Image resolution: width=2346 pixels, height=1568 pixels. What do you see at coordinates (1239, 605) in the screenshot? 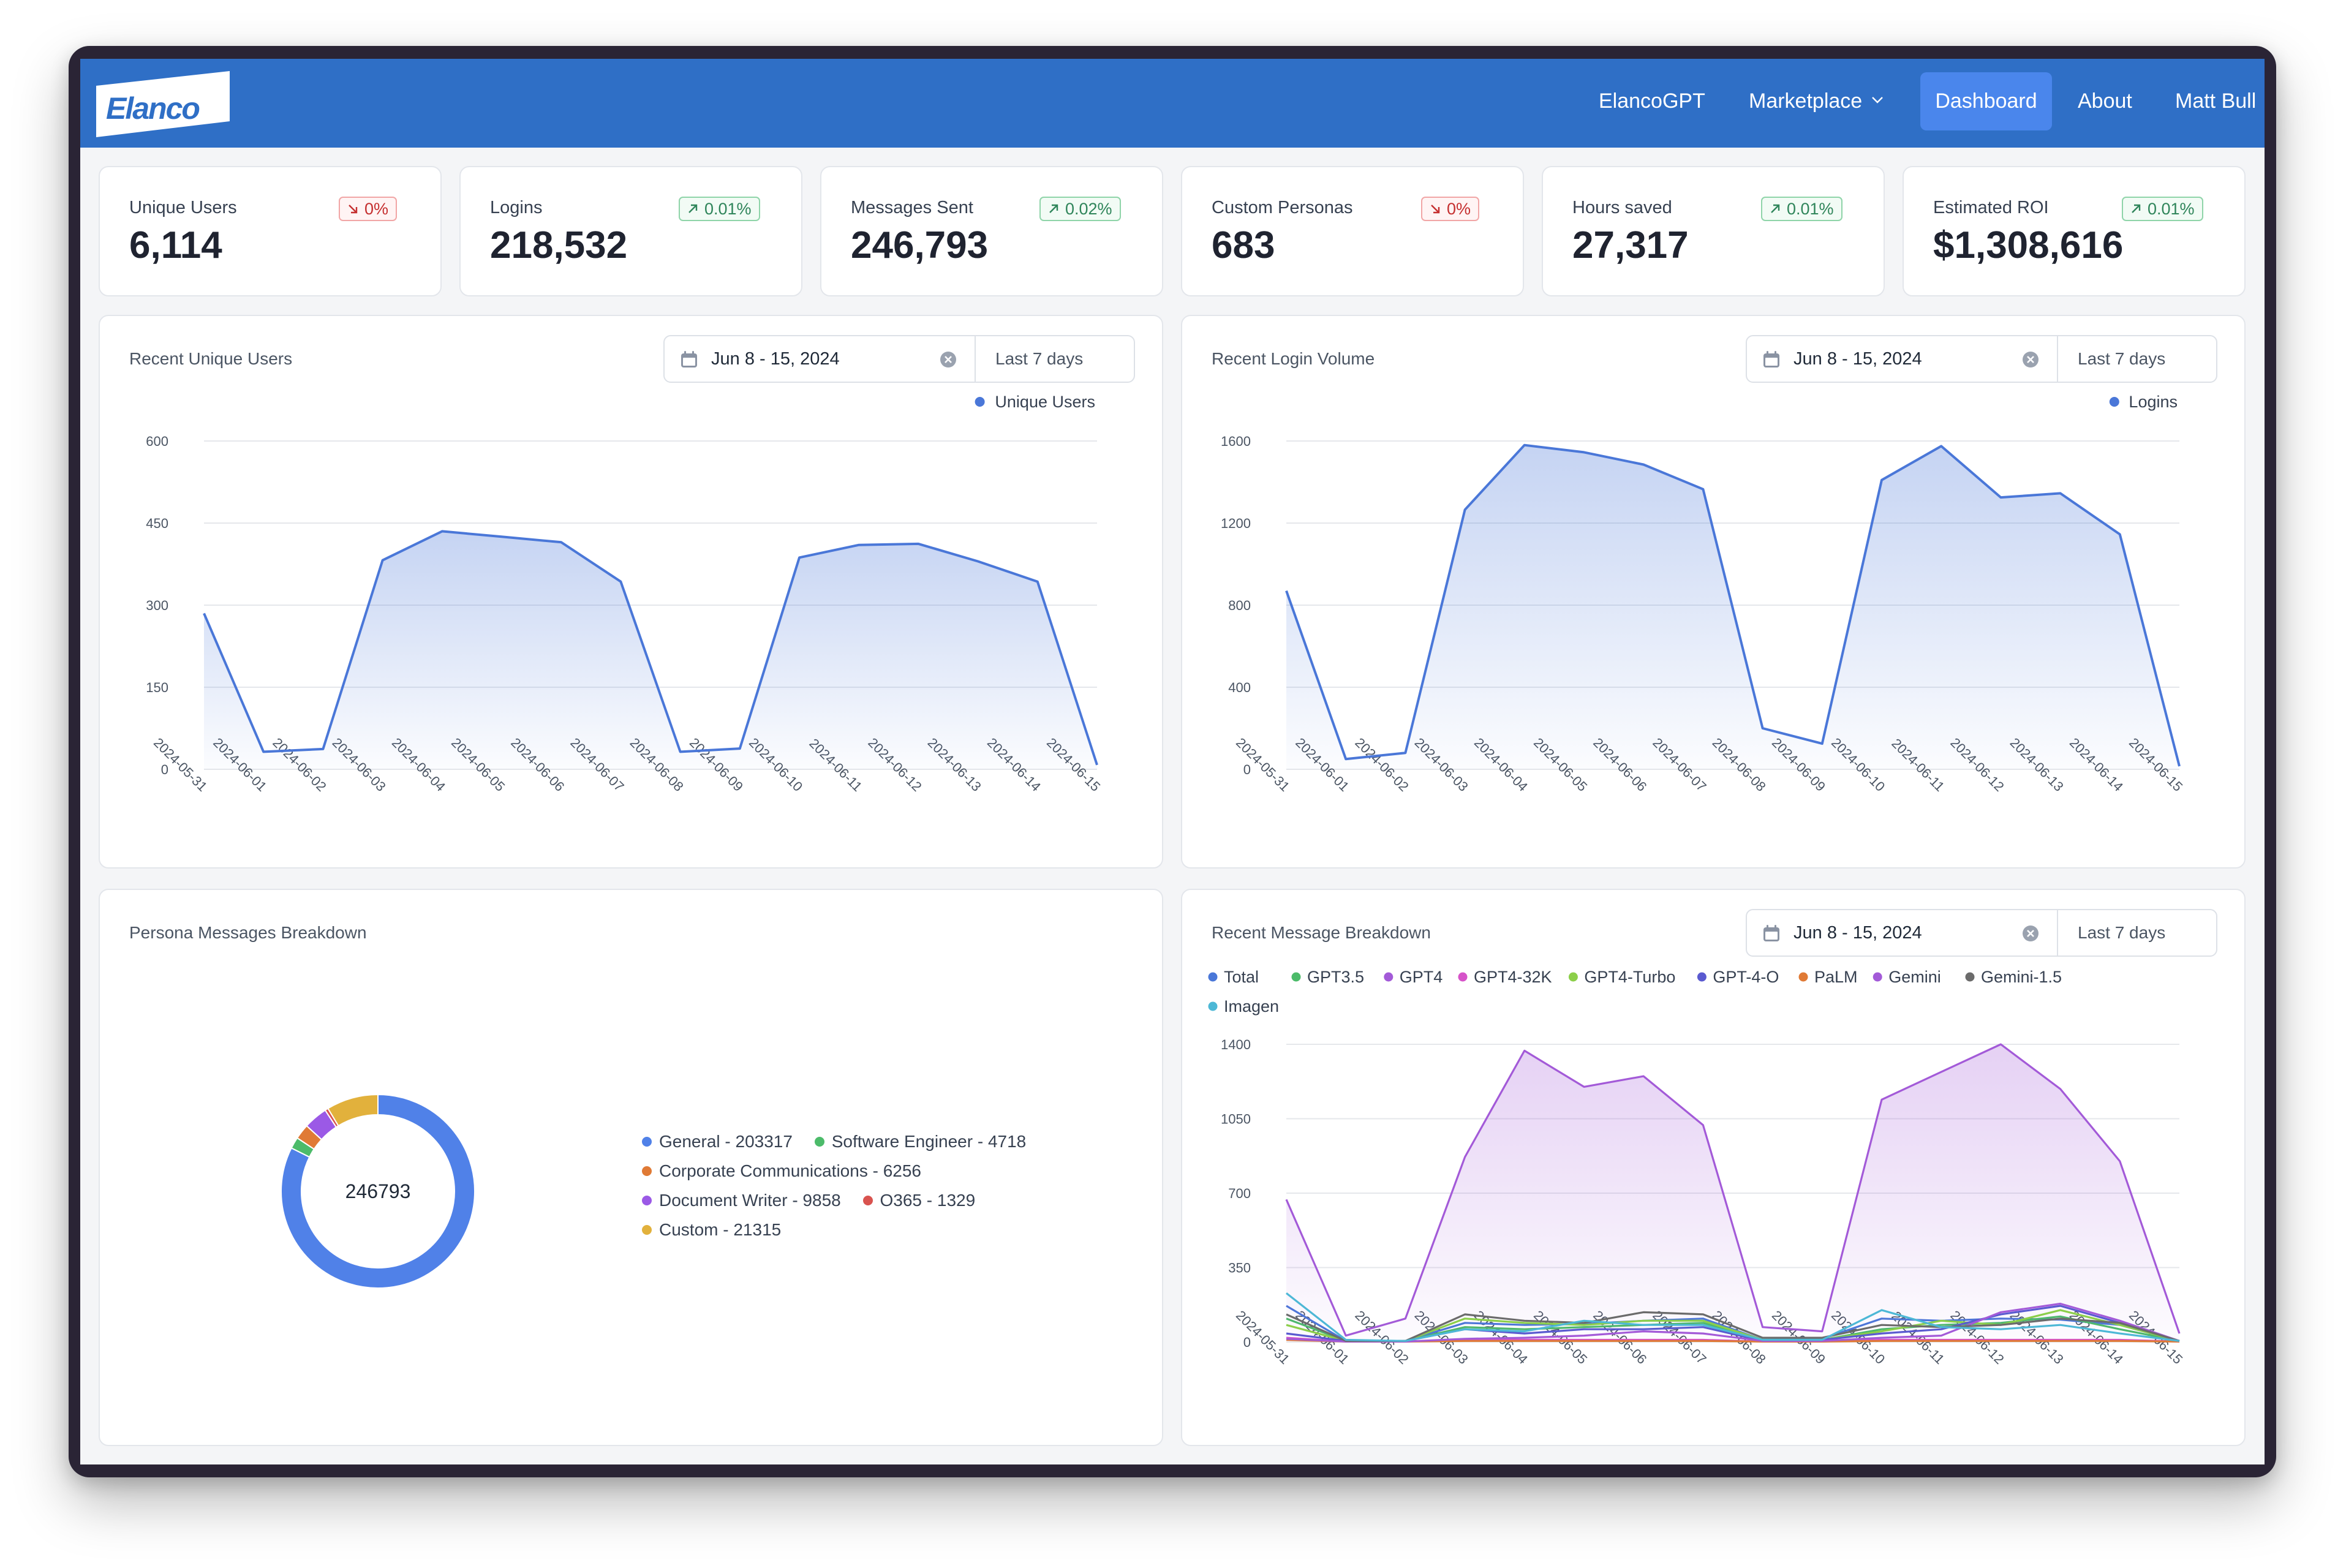
I see `y-tick-label: 800` at bounding box center [1239, 605].